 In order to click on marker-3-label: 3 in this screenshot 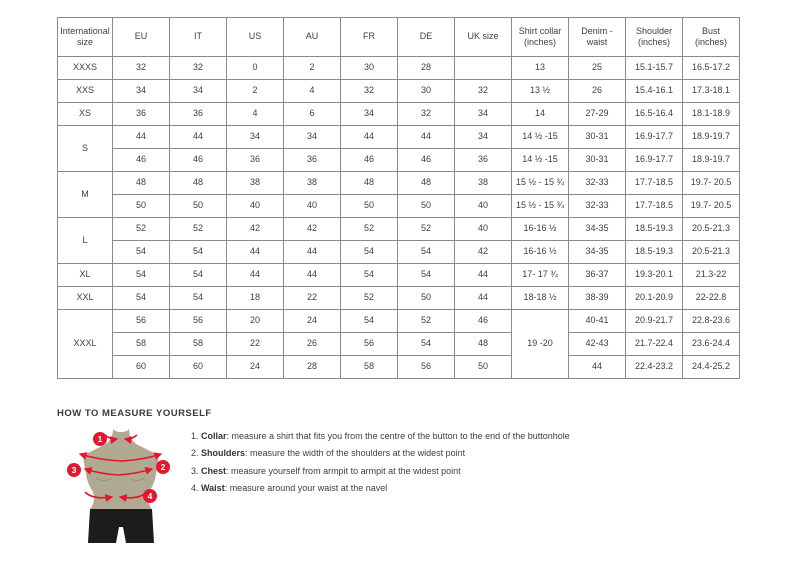, I will do `click(74, 470)`.